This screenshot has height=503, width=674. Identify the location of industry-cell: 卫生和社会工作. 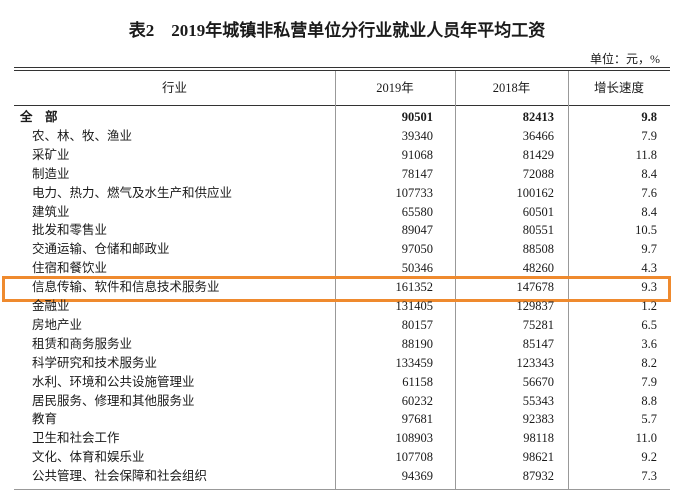
(76, 438).